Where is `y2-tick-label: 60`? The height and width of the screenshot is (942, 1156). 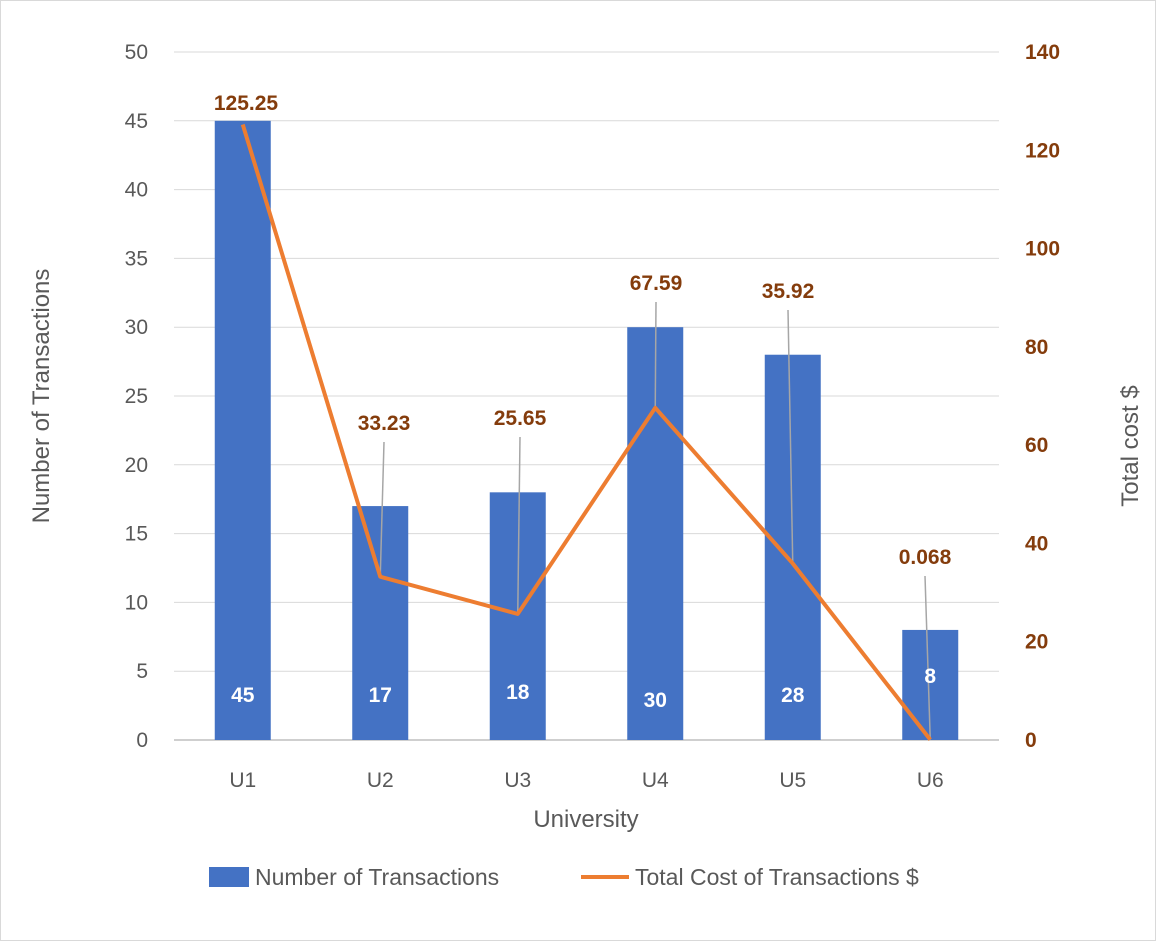 y2-tick-label: 60 is located at coordinates (1036, 445).